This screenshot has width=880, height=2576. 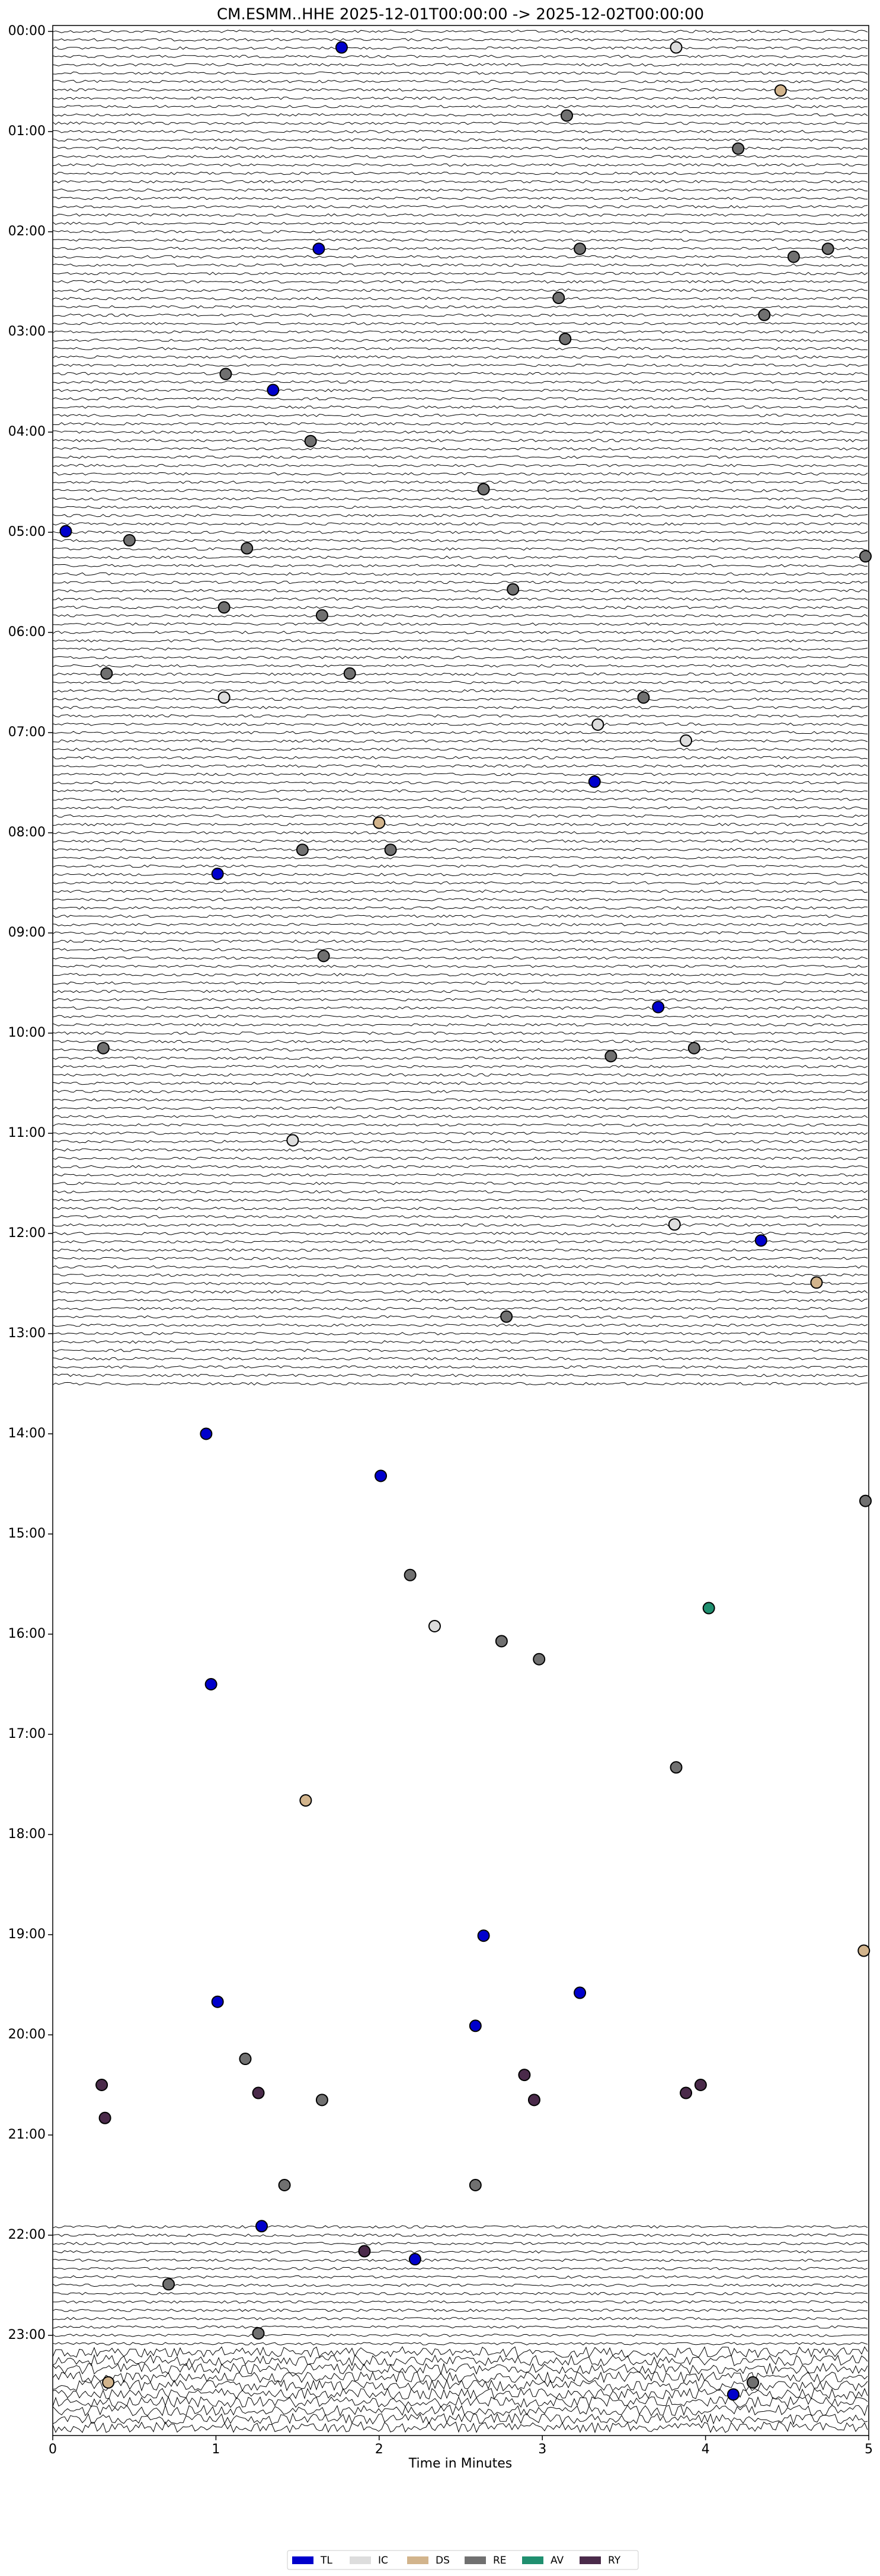 I want to click on y-tick-label: 03:00, so click(x=27, y=331).